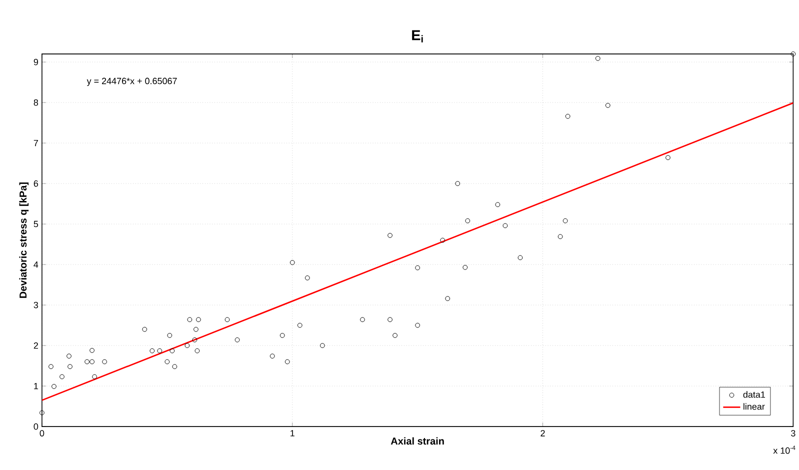 This screenshot has height=470, width=799. I want to click on y-tick-label: 7, so click(36, 143).